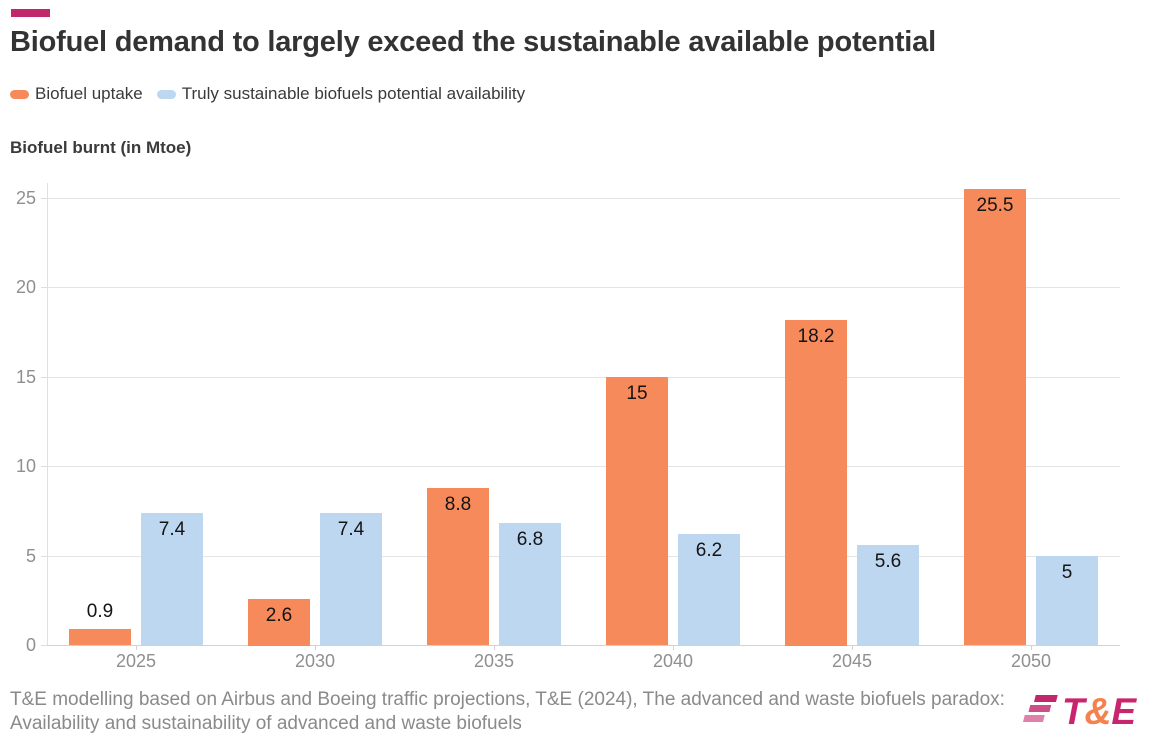 The width and height of the screenshot is (1151, 743). Describe the element at coordinates (172, 579) in the screenshot. I see `bar-potential-2025` at that location.